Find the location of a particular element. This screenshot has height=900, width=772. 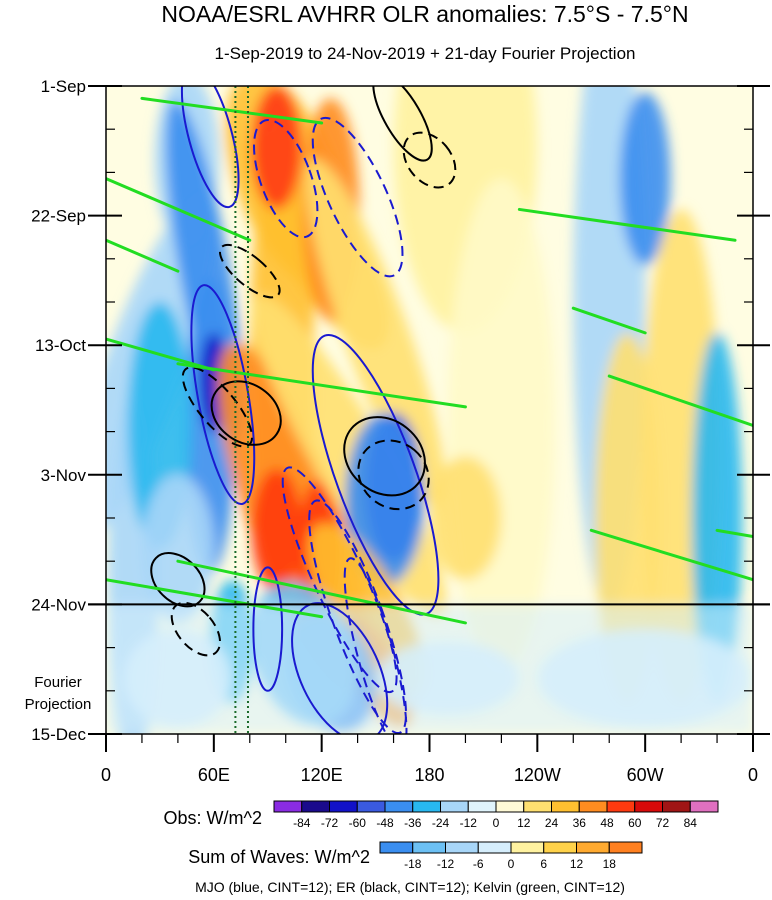

colorbar-label: Sum of Waves: W/m^2 is located at coordinates (279, 857).